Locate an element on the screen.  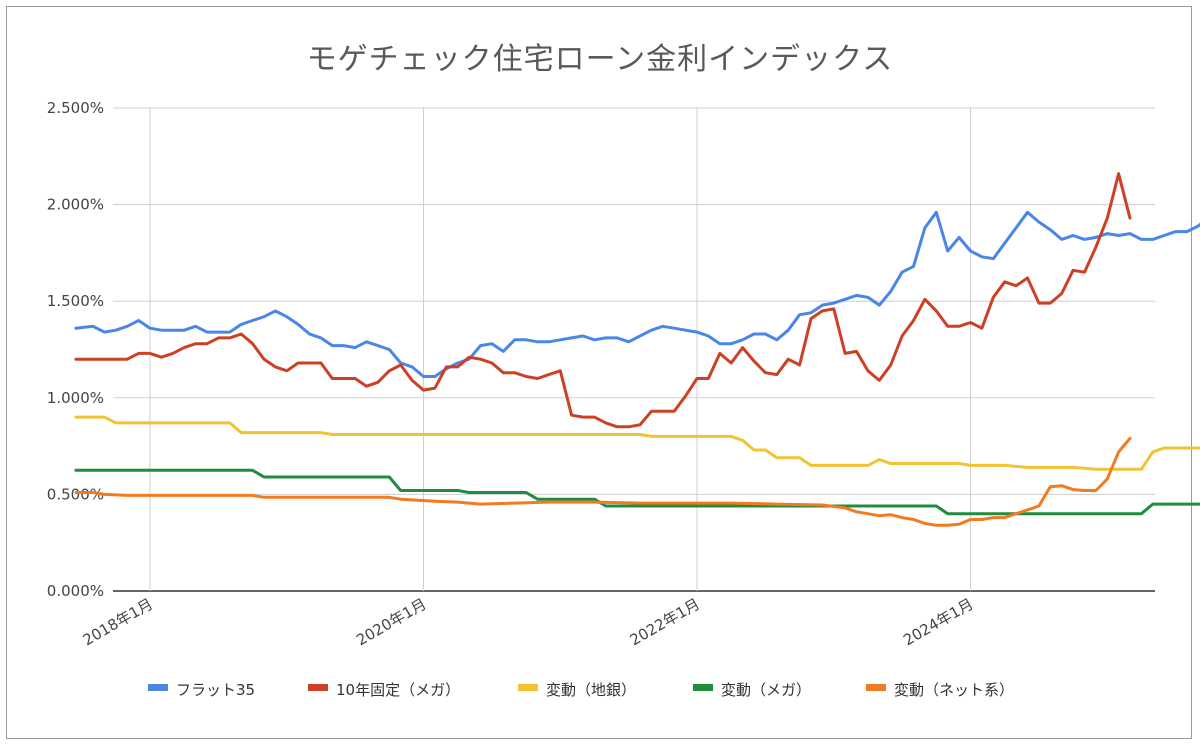
y-axis-ticks: 0.000% 0.500% 1.000% 1.500% 2.000% 2.500% is located at coordinates (75, 349).